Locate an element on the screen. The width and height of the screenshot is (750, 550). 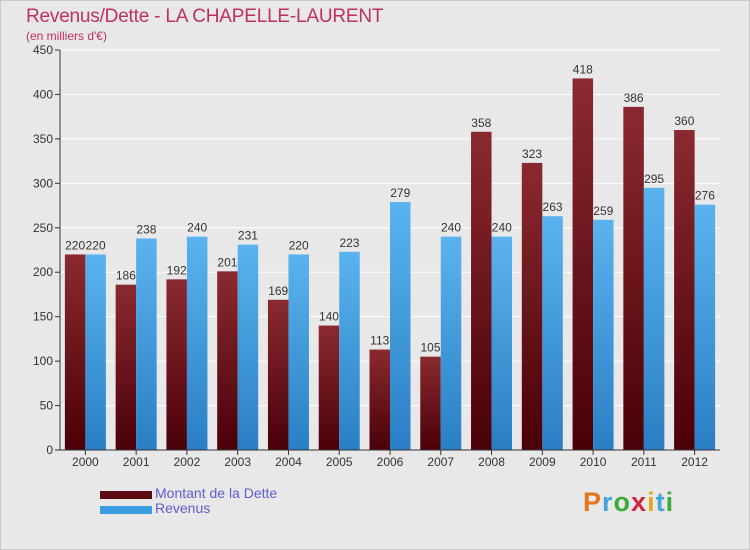
logo-letter: t is located at coordinates (660, 502).